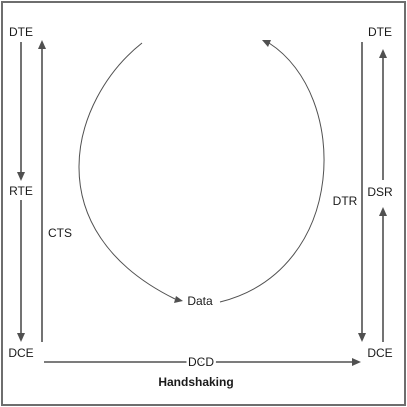 This screenshot has width=407, height=407. I want to click on edge-dcd-arrowhead, so click(356, 362).